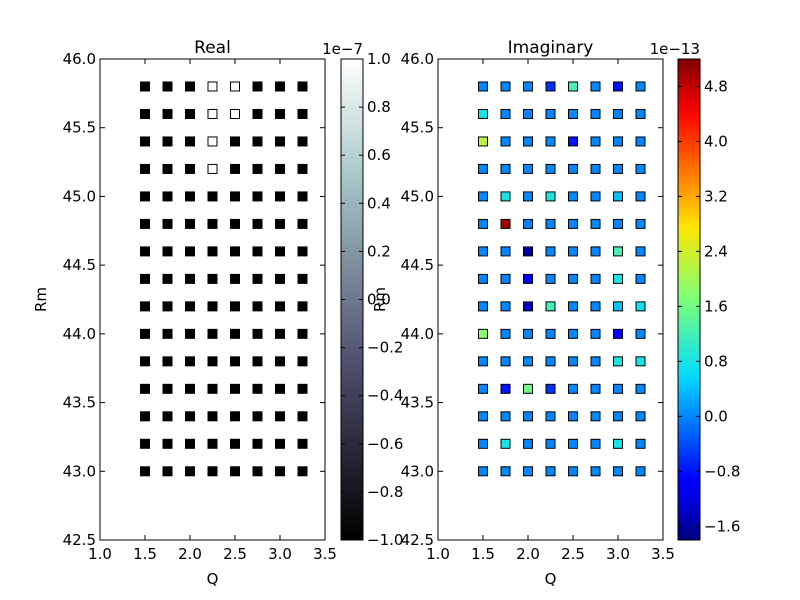 This screenshot has height=600, width=800. Describe the element at coordinates (417, 471) in the screenshot. I see `y-tick-label: 43.0` at that location.